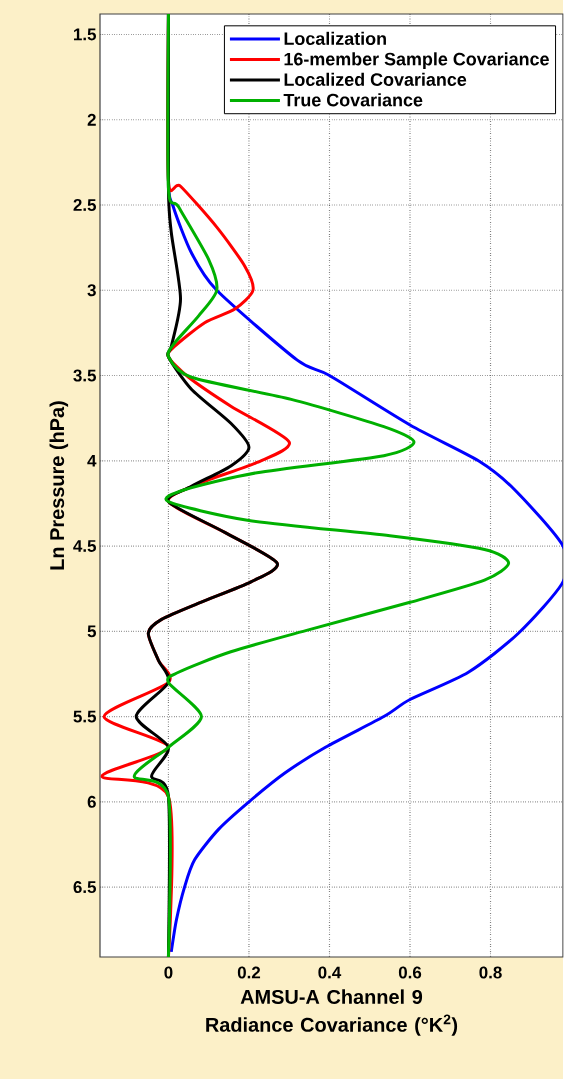 Image resolution: width=564 pixels, height=1079 pixels. What do you see at coordinates (91, 119) in the screenshot?
I see `y-tick-label: 2` at bounding box center [91, 119].